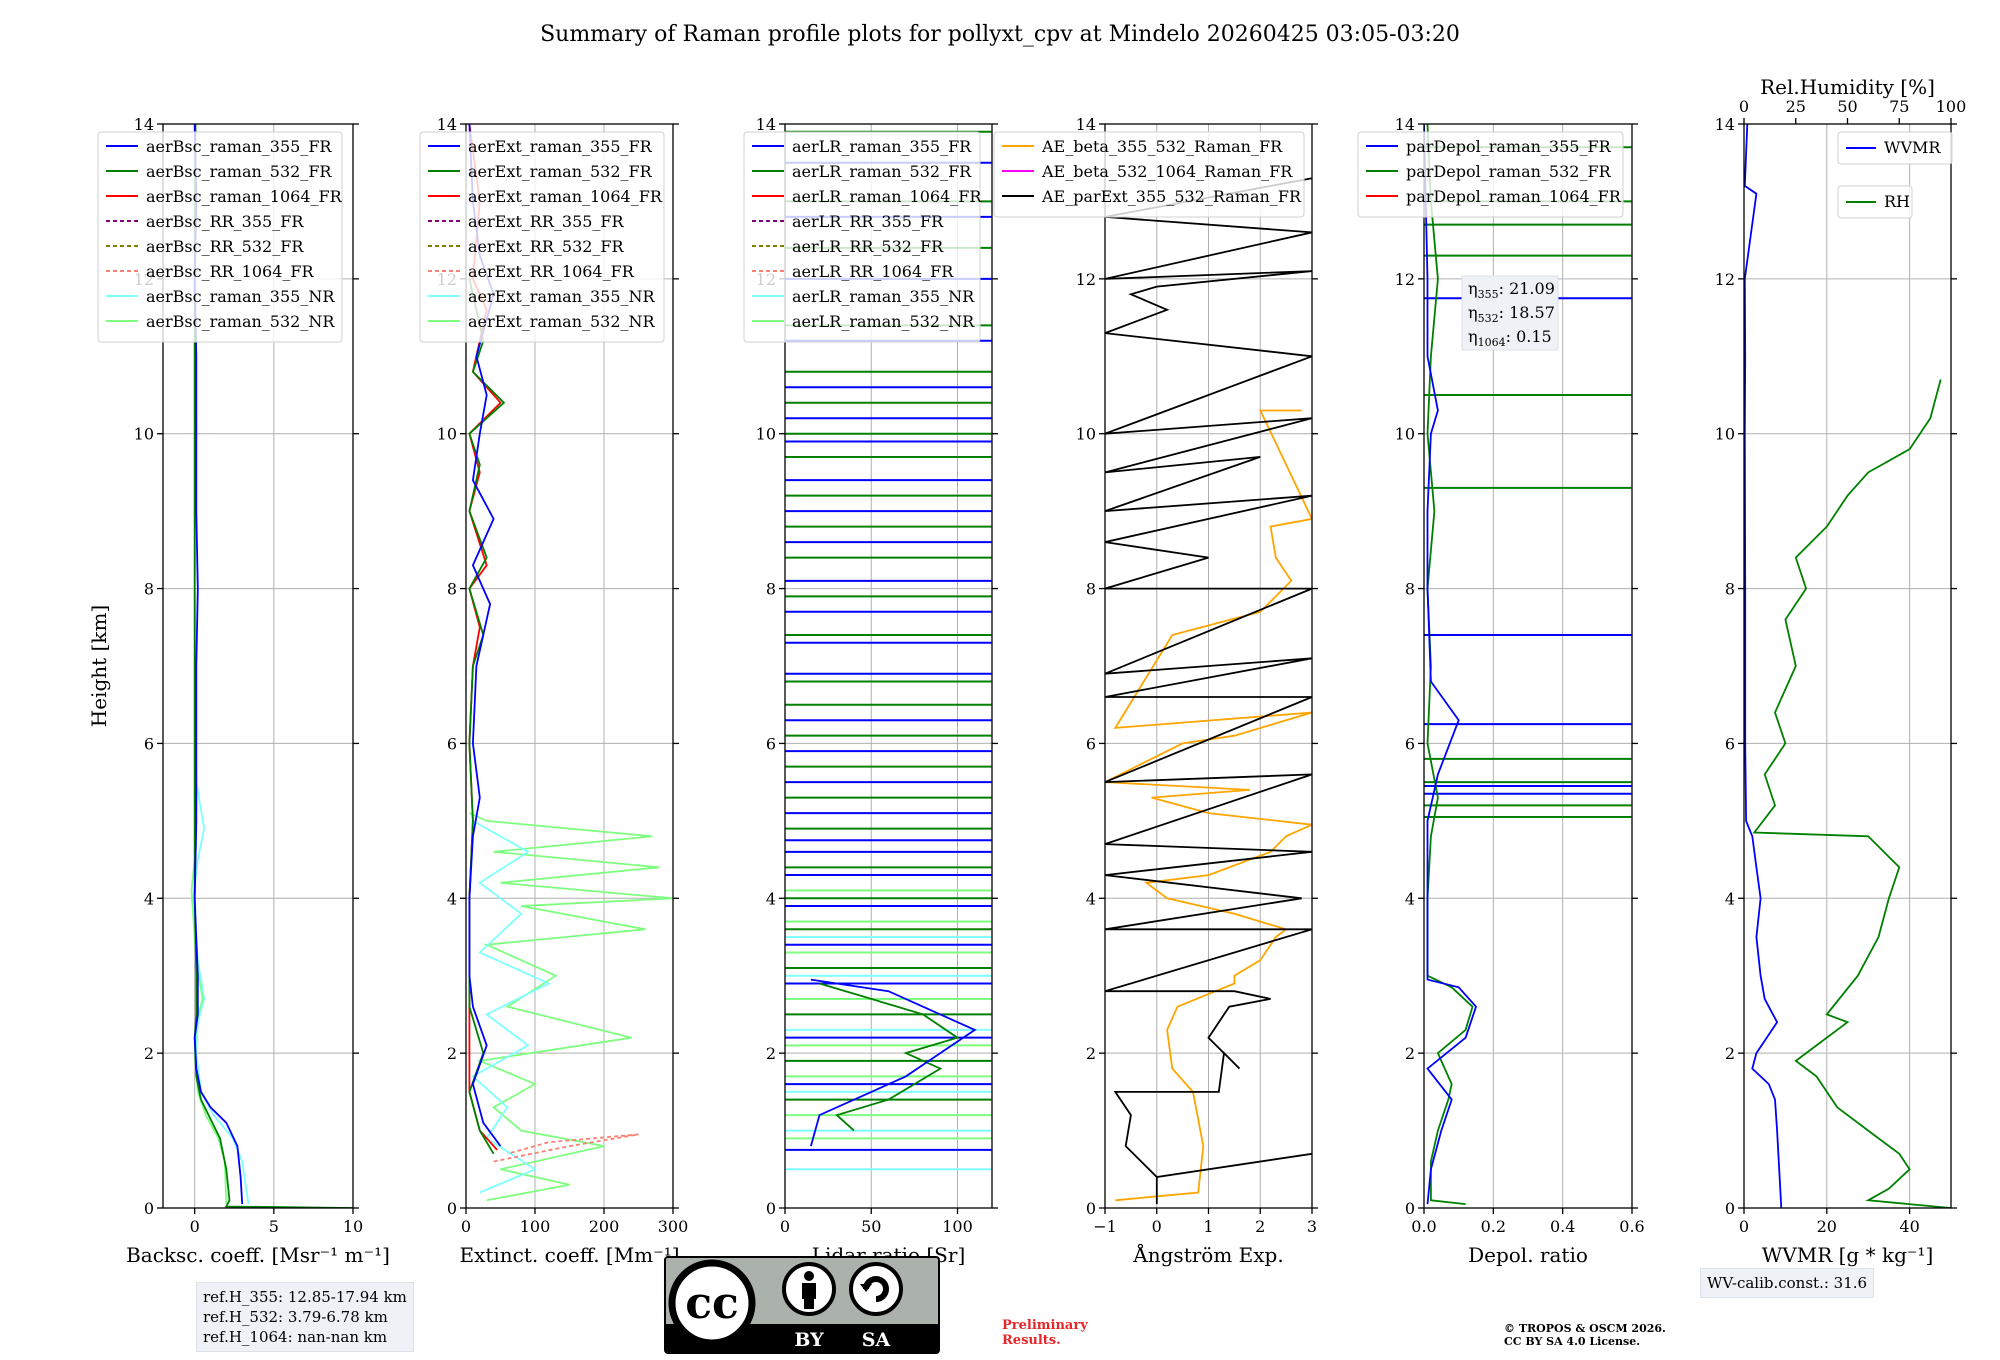  Describe the element at coordinates (1851, 793) in the screenshot. I see `series-RH` at that location.